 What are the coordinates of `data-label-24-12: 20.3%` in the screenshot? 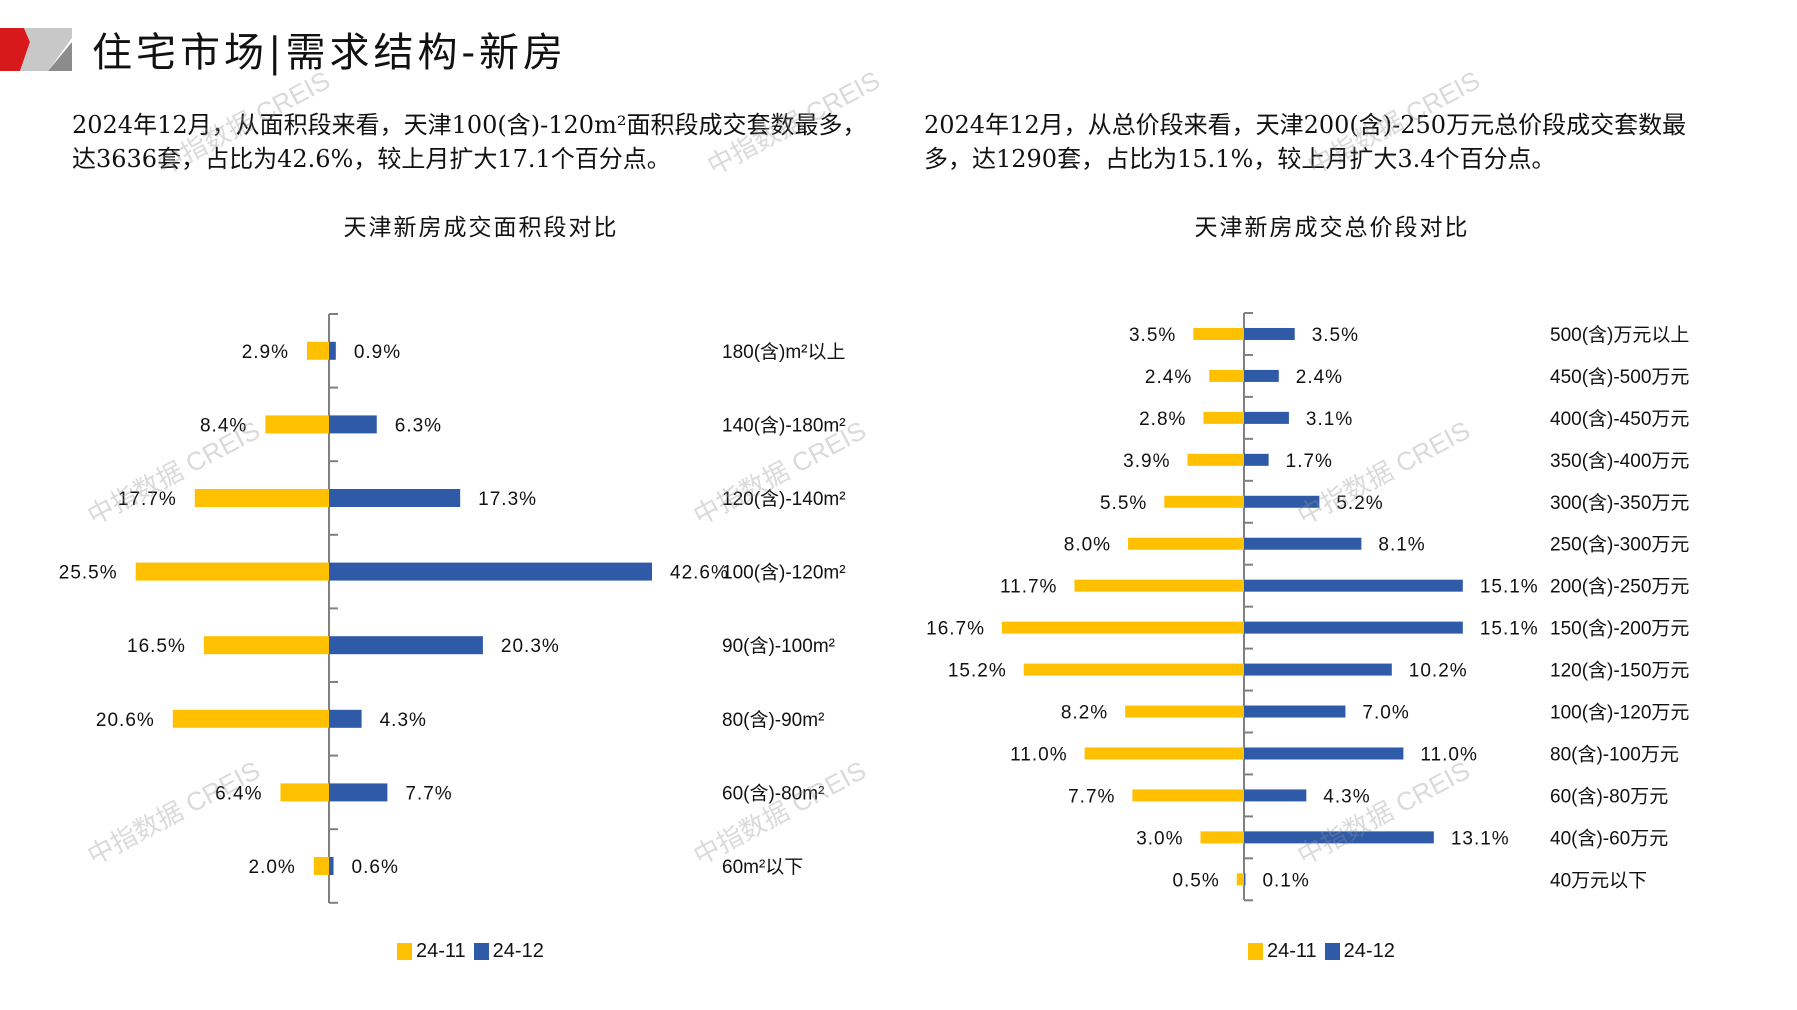 It's located at (530, 646).